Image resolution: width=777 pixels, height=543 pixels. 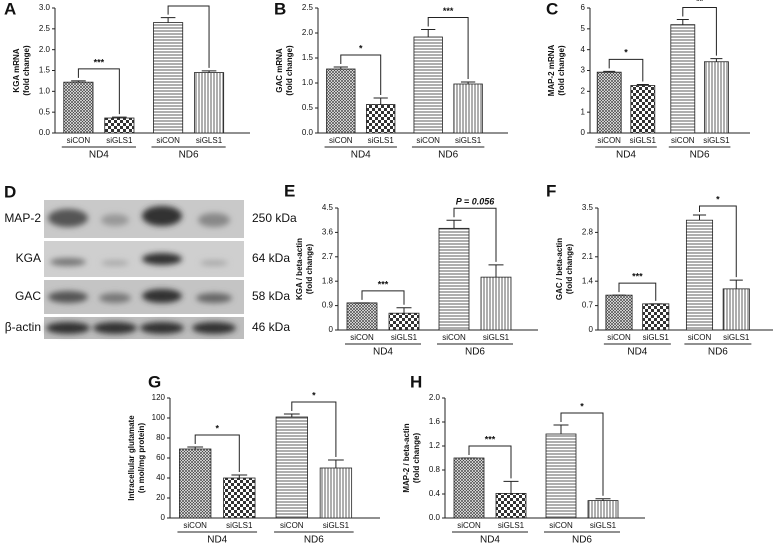 I want to click on significance-label: P = 0.056, so click(x=475, y=202).